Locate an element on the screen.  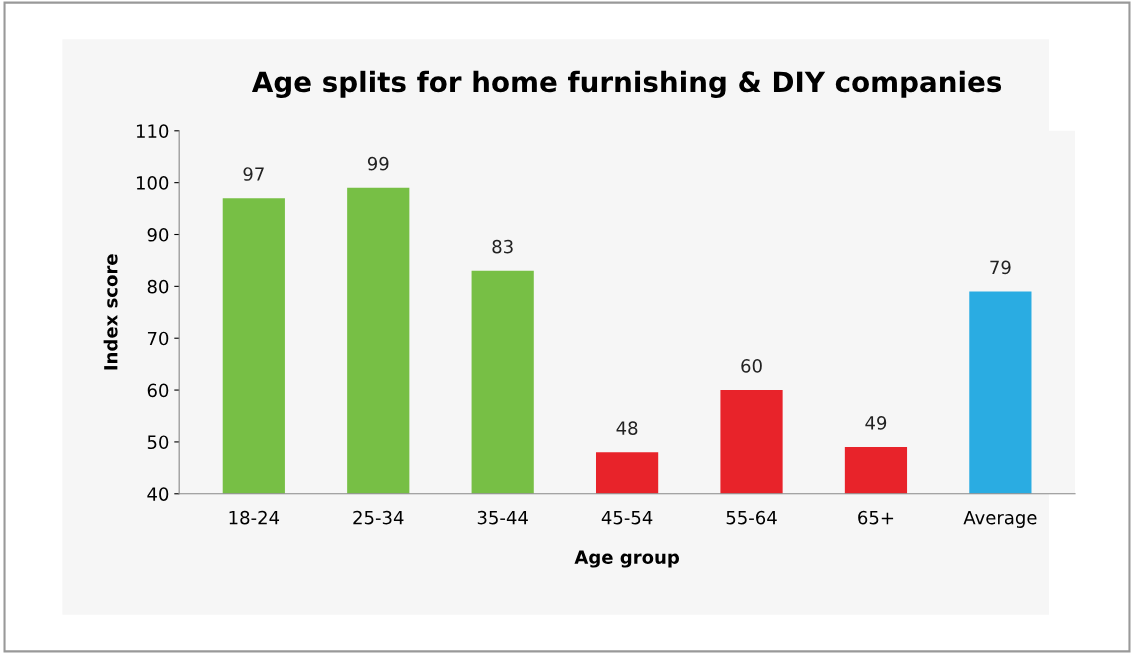
x-tick-label: Average is located at coordinates (1000, 519).